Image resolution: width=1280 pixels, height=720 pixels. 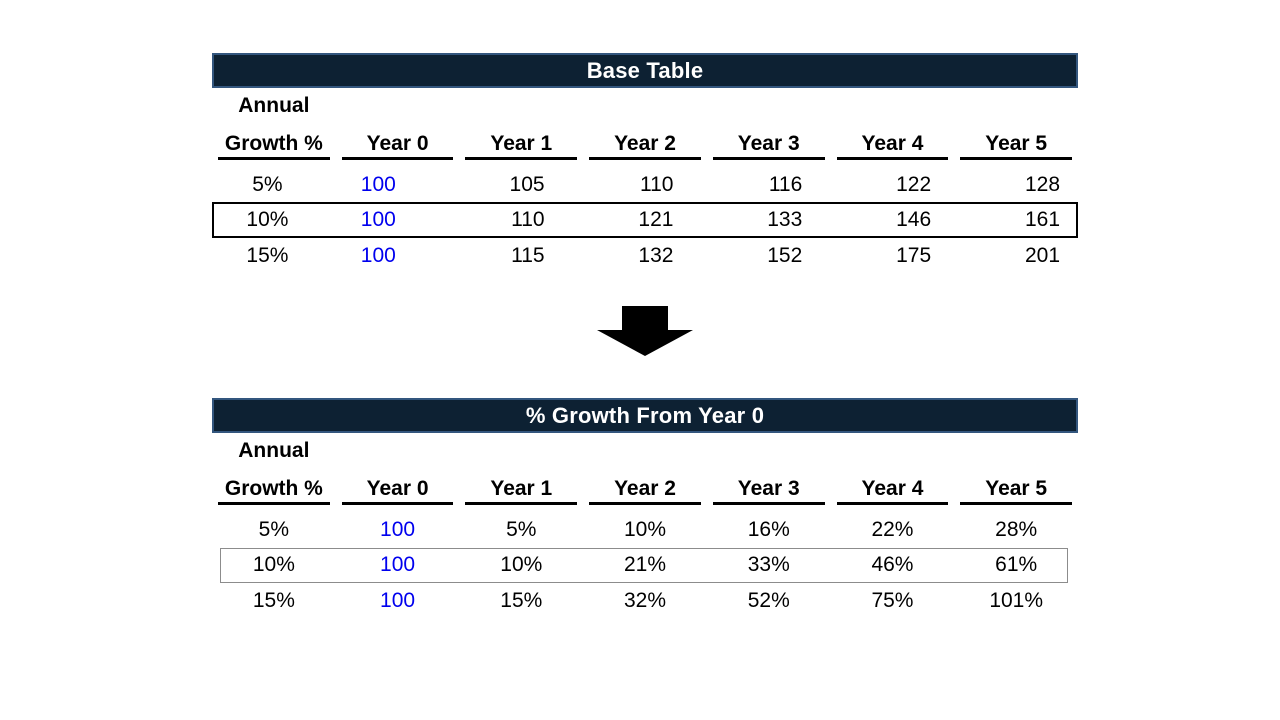 What do you see at coordinates (768, 565) in the screenshot?
I see `value-cell: 33%` at bounding box center [768, 565].